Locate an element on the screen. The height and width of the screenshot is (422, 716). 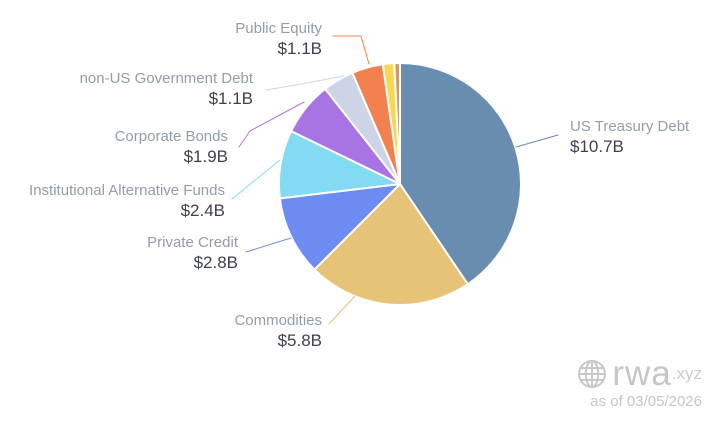
leader-line-corporate-bonds is located at coordinates (271, 124).